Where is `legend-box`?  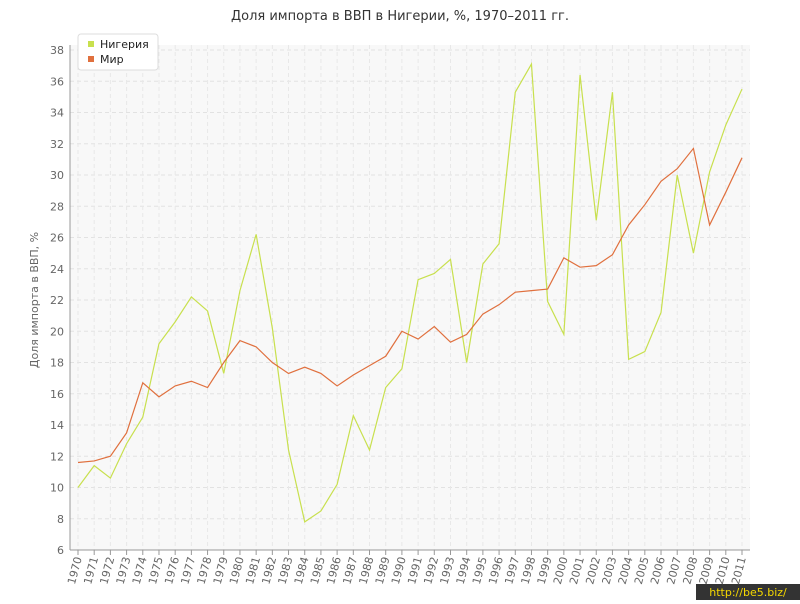 legend-box is located at coordinates (118, 52).